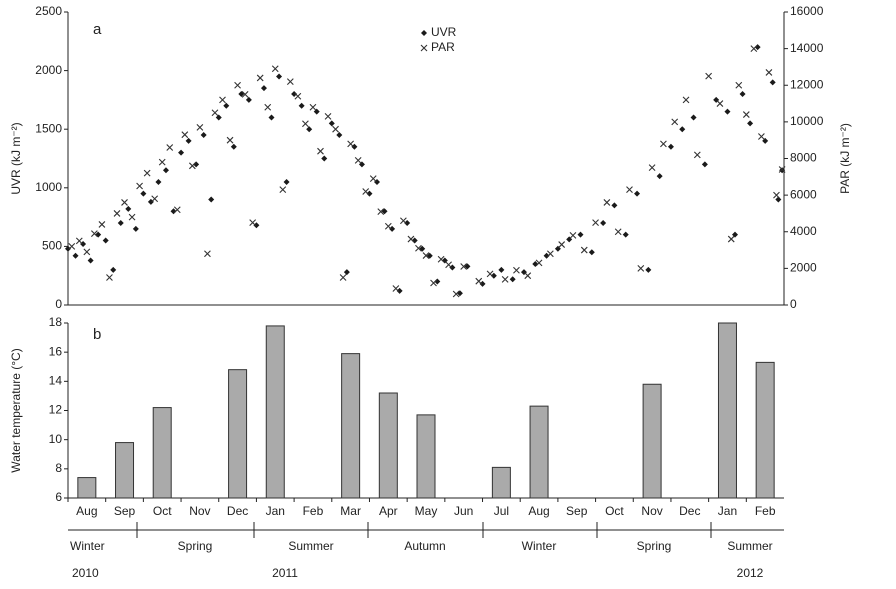 This screenshot has height=589, width=896. I want to click on y2-tick-label: 0, so click(793, 304).